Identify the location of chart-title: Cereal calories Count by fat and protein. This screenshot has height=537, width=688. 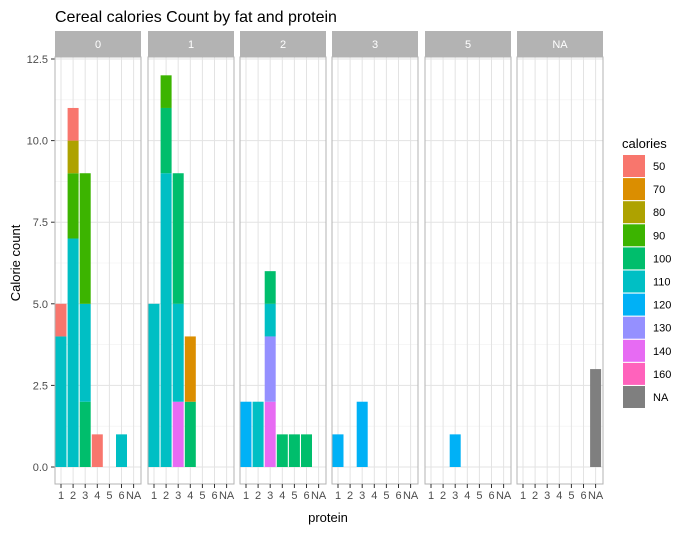
(196, 17).